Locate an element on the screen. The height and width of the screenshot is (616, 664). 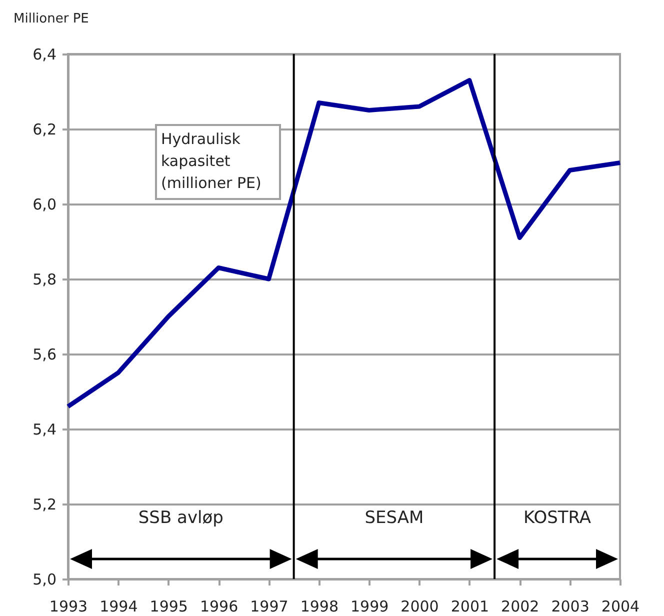
x-tick-label: 1993 is located at coordinates (68, 607).